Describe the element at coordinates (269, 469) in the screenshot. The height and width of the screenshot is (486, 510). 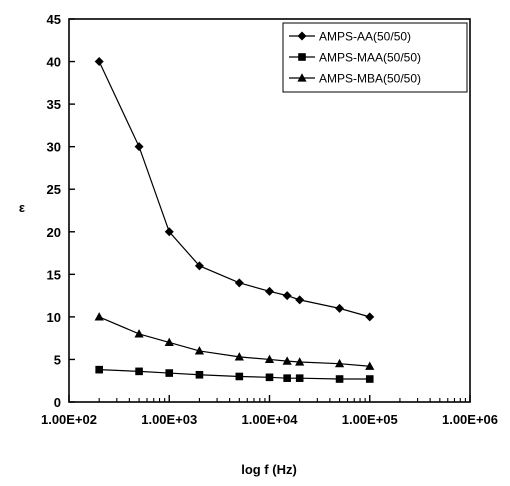
I see `x-axis-title: log f (Hz)` at that location.